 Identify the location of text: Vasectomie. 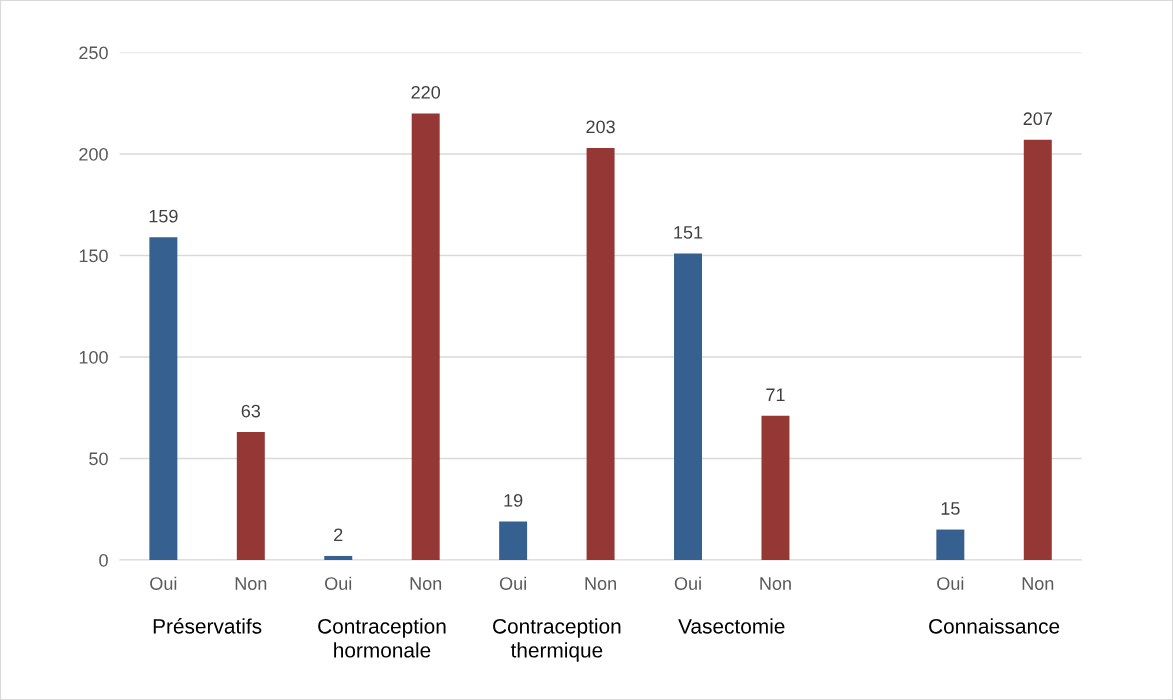
(731, 626).